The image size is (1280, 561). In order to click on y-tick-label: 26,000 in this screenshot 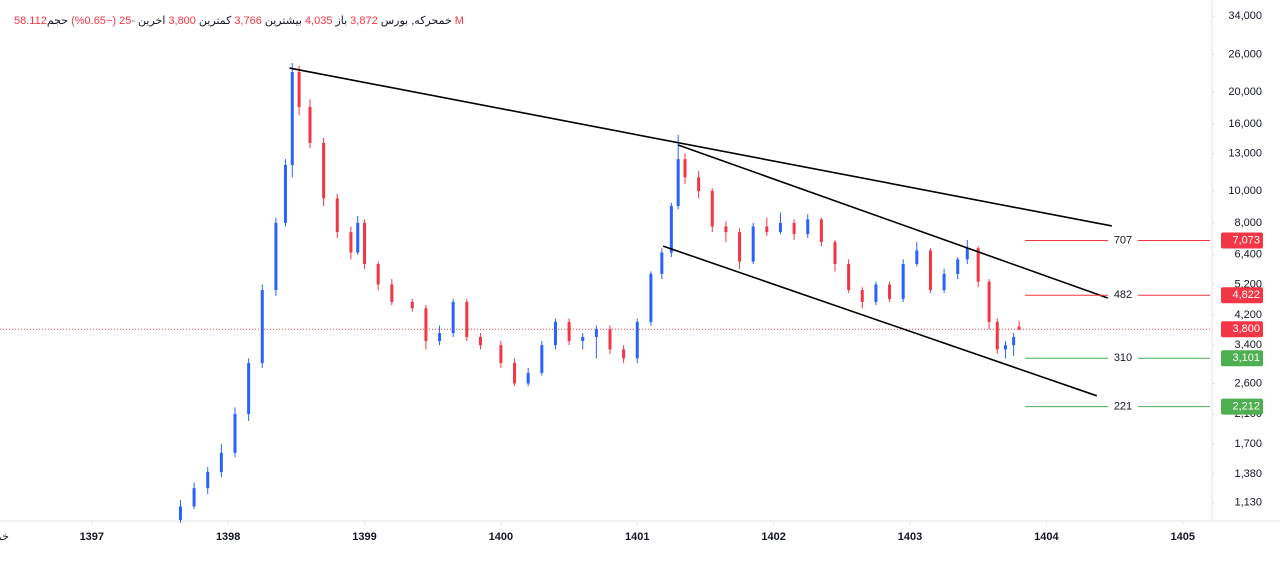, I will do `click(1245, 54)`.